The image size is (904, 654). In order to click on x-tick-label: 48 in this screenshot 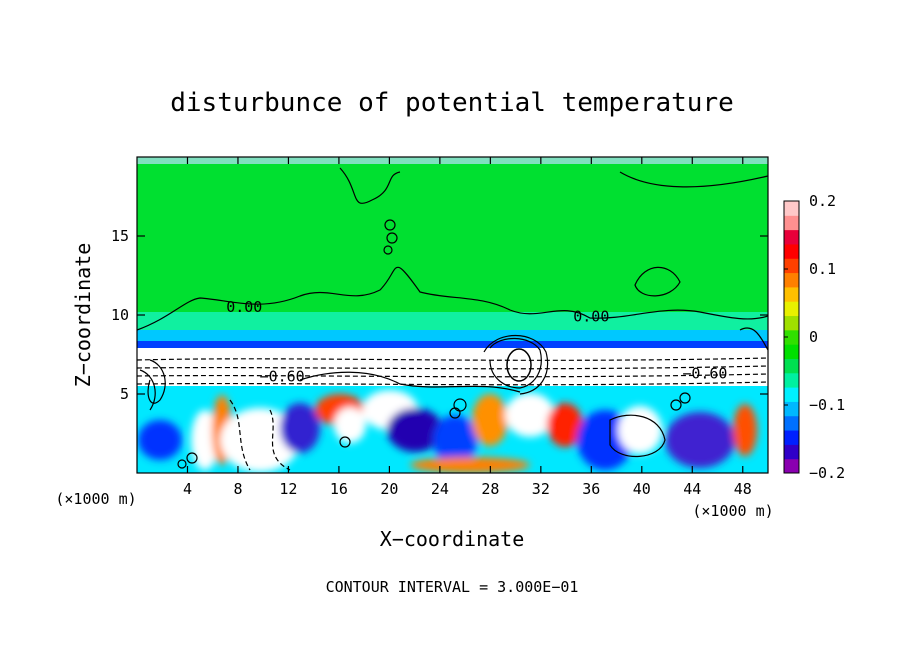, I will do `click(743, 489)`.